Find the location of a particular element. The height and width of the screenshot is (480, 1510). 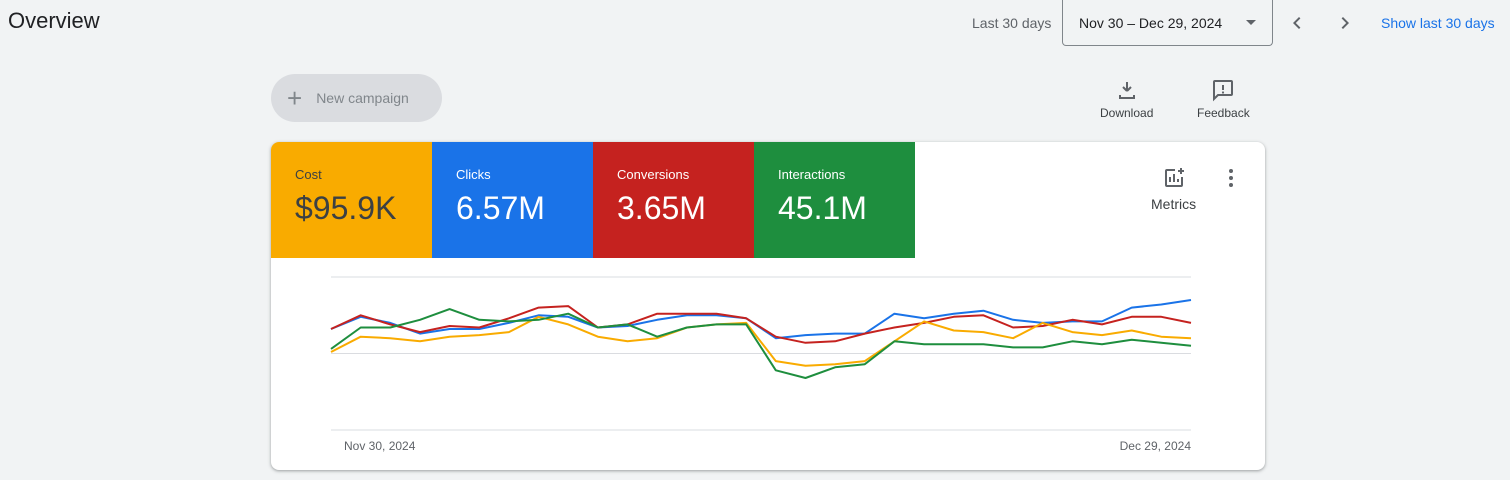

more-options-button is located at coordinates (1231, 178).